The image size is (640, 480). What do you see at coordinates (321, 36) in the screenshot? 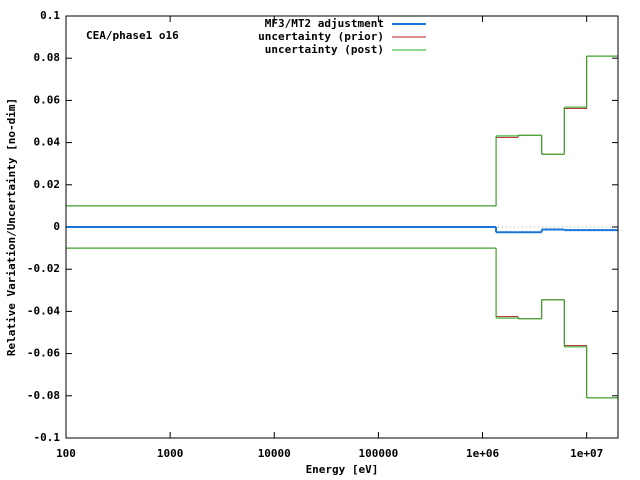
I see `legend-label: uncertainty (prior)` at bounding box center [321, 36].